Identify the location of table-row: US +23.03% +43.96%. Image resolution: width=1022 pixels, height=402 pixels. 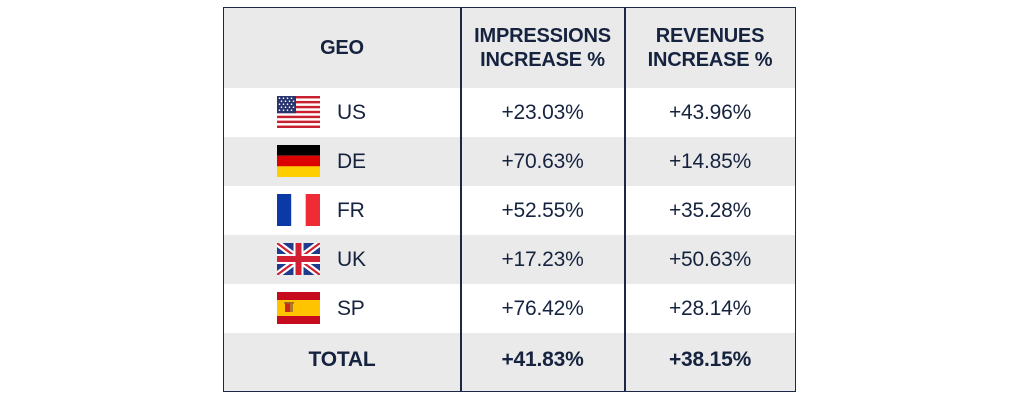
(509, 112).